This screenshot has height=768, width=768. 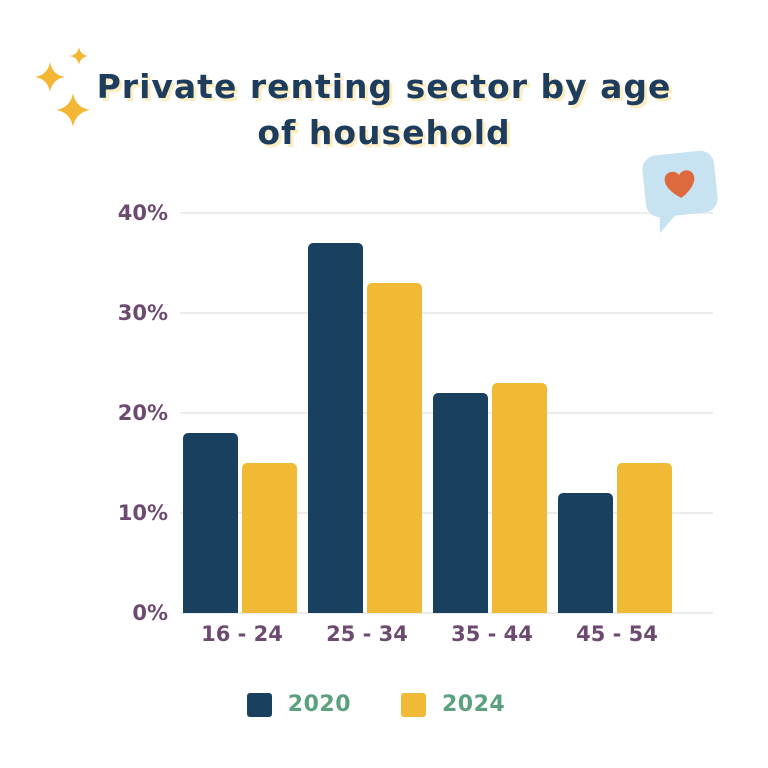 I want to click on legend-label-2024: 2024, so click(x=474, y=704).